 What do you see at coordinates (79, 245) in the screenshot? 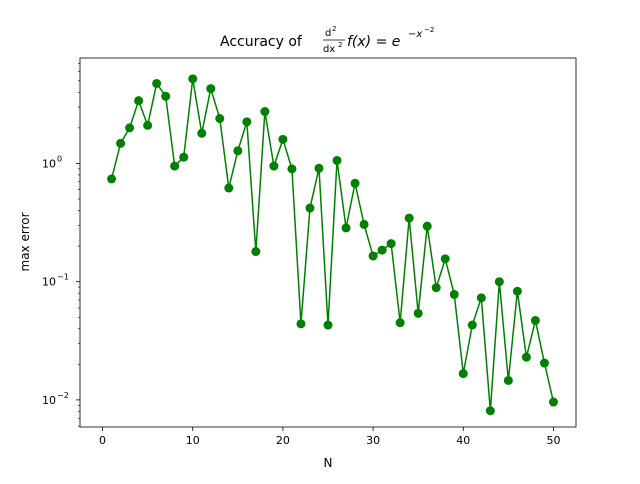
I see `y-minor-ticks` at bounding box center [79, 245].